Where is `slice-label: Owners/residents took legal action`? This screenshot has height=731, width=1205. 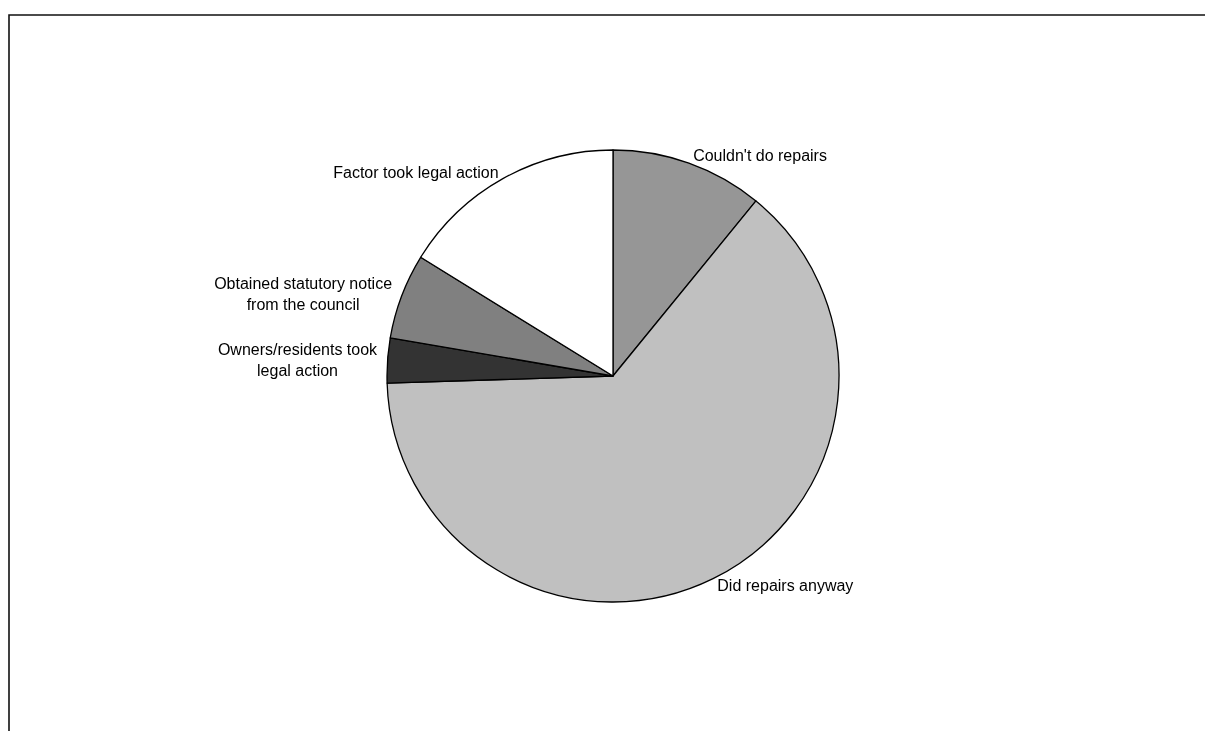
slice-label: Owners/residents took legal action is located at coordinates (298, 360).